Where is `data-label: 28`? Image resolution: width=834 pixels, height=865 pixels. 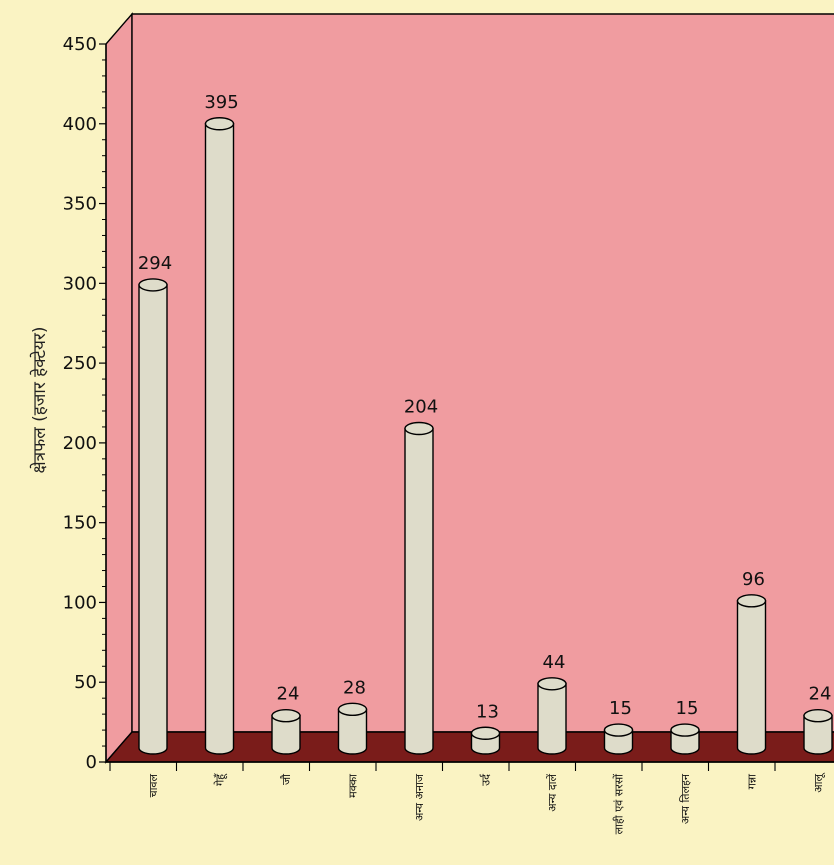
data-label: 28 is located at coordinates (354, 687).